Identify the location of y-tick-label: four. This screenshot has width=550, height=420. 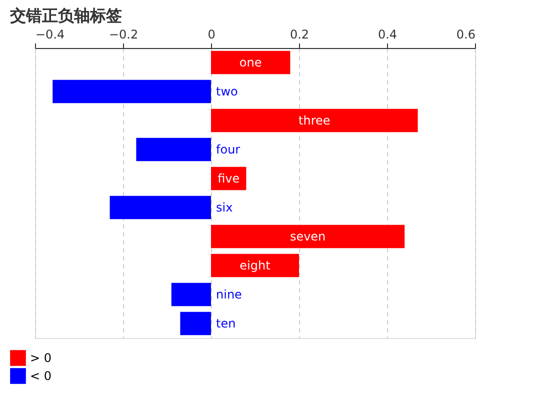
(228, 149).